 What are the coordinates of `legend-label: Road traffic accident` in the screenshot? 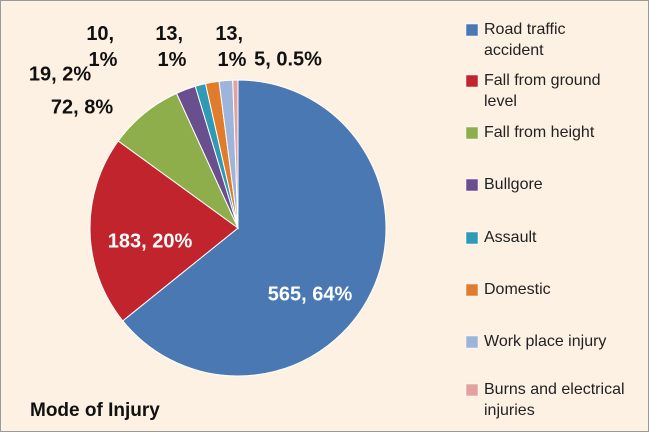 It's located at (527, 40).